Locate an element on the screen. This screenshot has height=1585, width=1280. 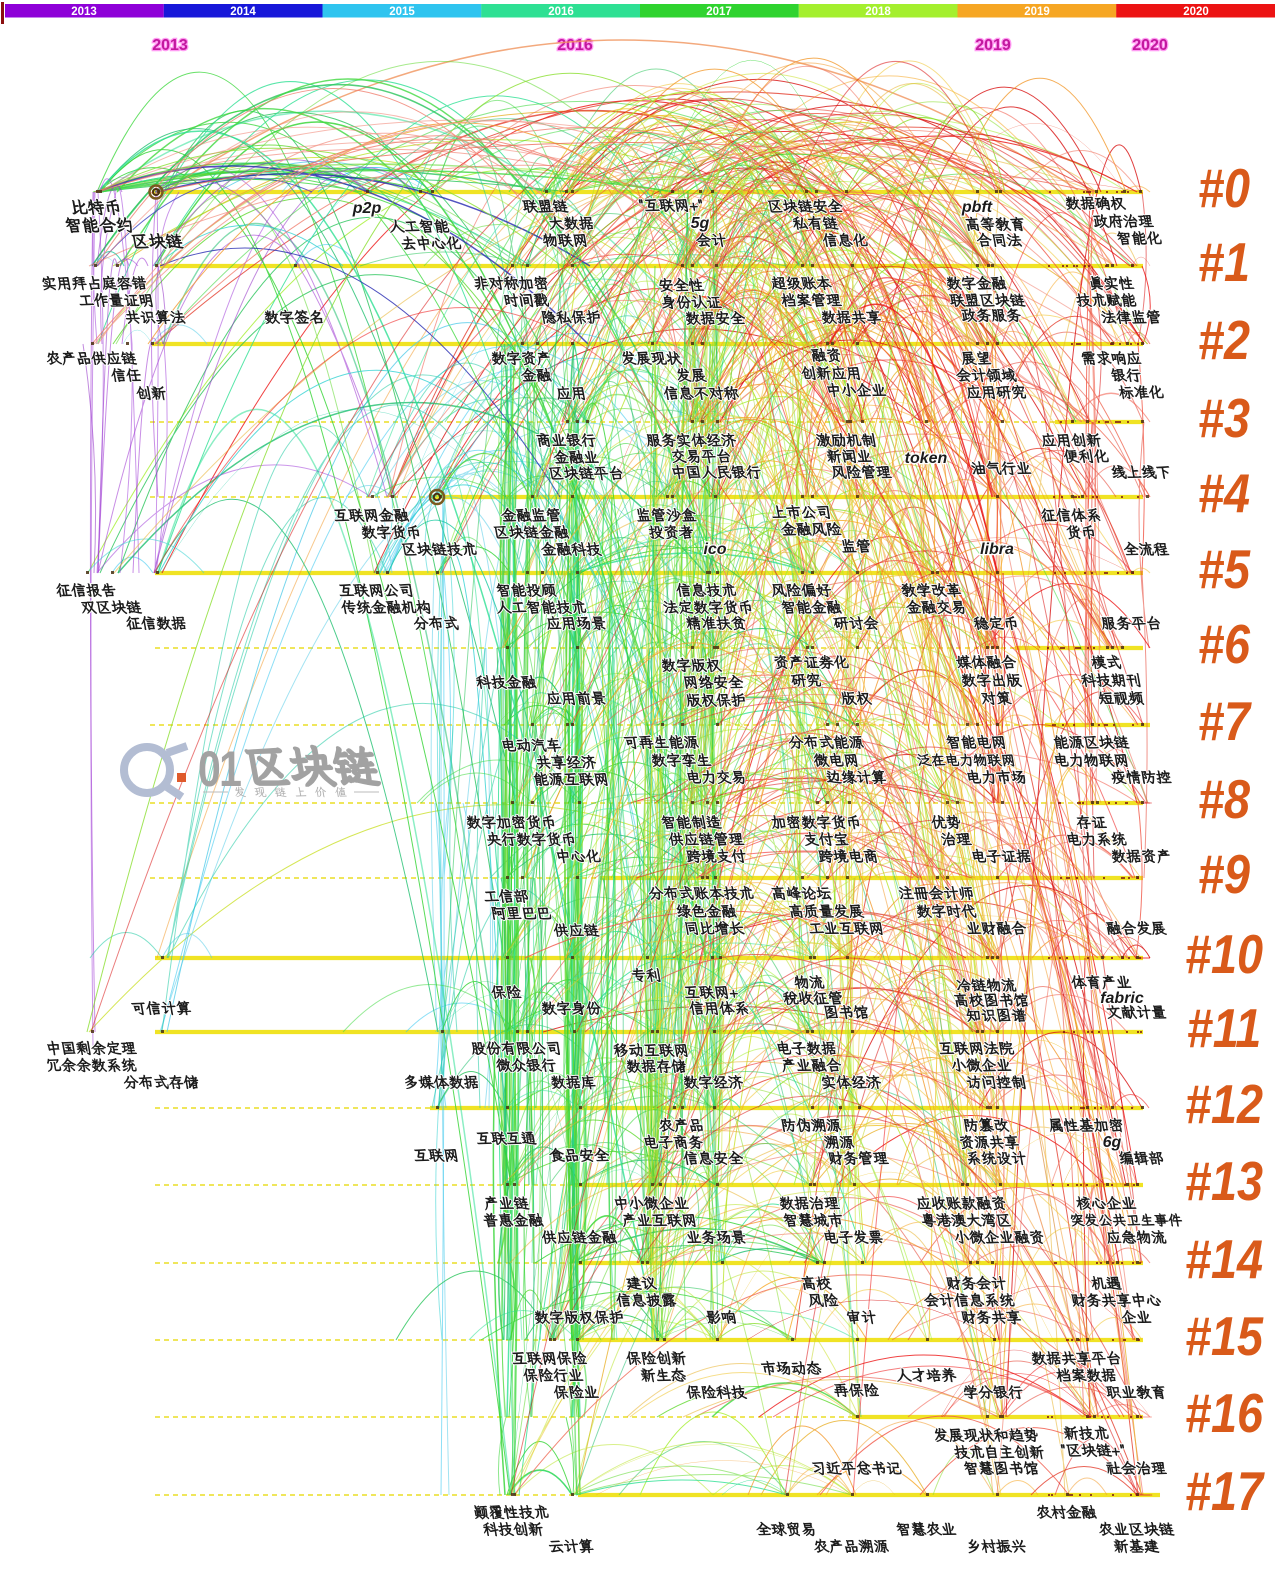
svg-text: pbft is located at coordinates (977, 207).